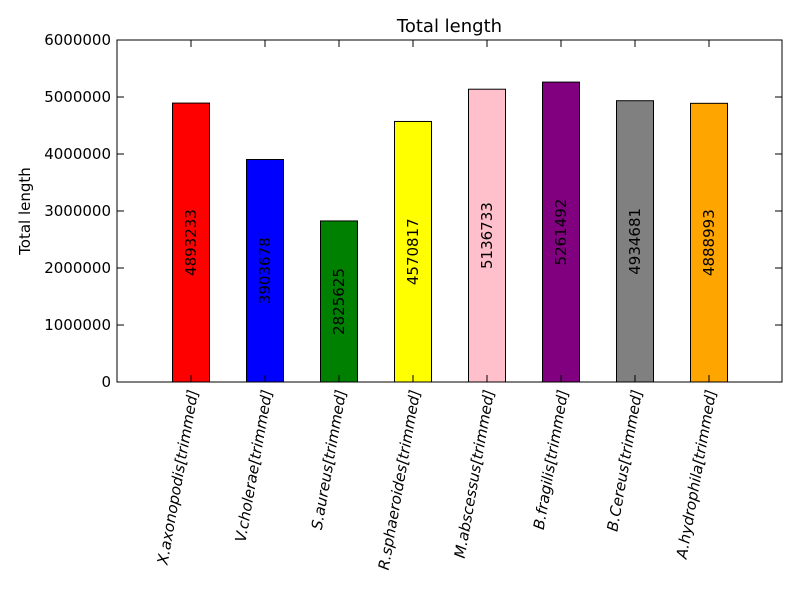  What do you see at coordinates (474, 473) in the screenshot?
I see `x-category-label: M.abscessus[trimmed]` at bounding box center [474, 473].